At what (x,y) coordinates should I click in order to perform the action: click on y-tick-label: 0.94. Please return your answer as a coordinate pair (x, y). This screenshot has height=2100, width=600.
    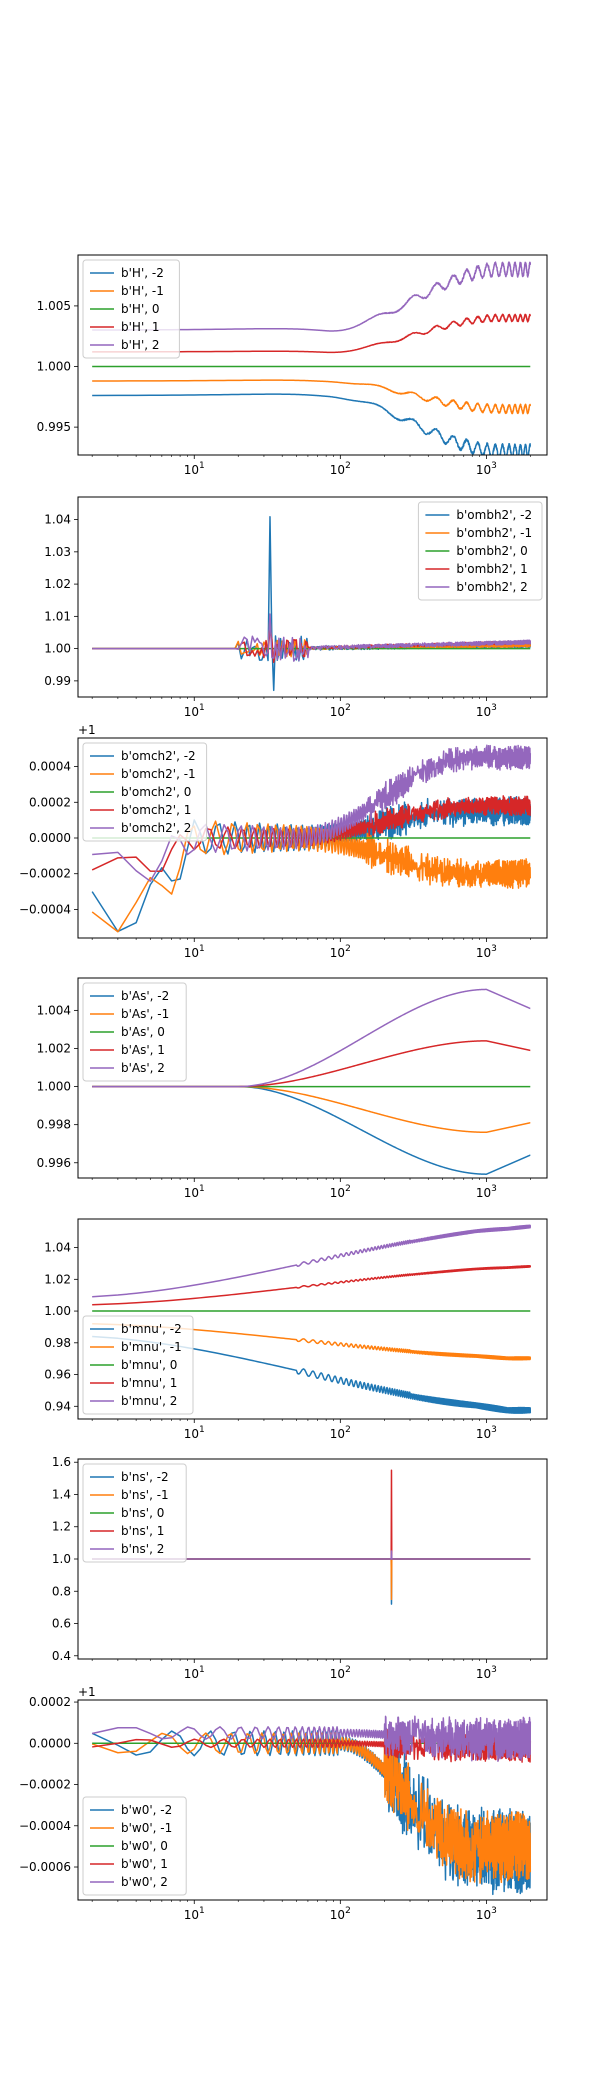
    Looking at the image, I should click on (57, 1406).